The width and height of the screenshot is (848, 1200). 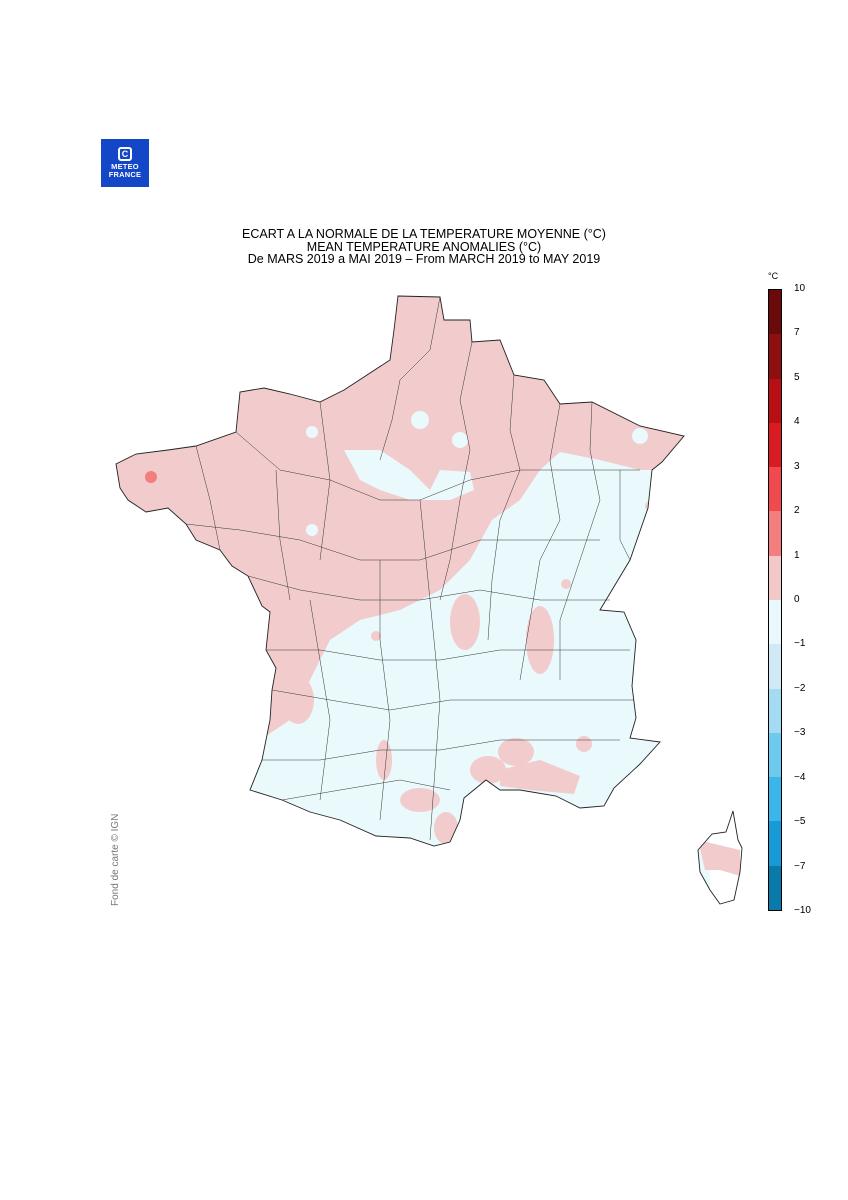 What do you see at coordinates (800, 733) in the screenshot?
I see `legend-tick-label: −3` at bounding box center [800, 733].